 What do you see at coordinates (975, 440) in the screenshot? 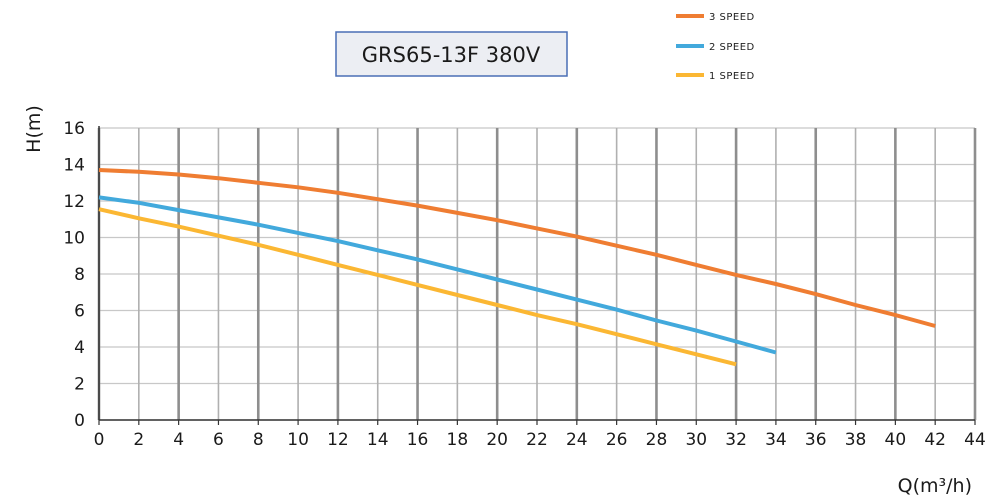
I see `x-tick-label: 44` at bounding box center [975, 440].